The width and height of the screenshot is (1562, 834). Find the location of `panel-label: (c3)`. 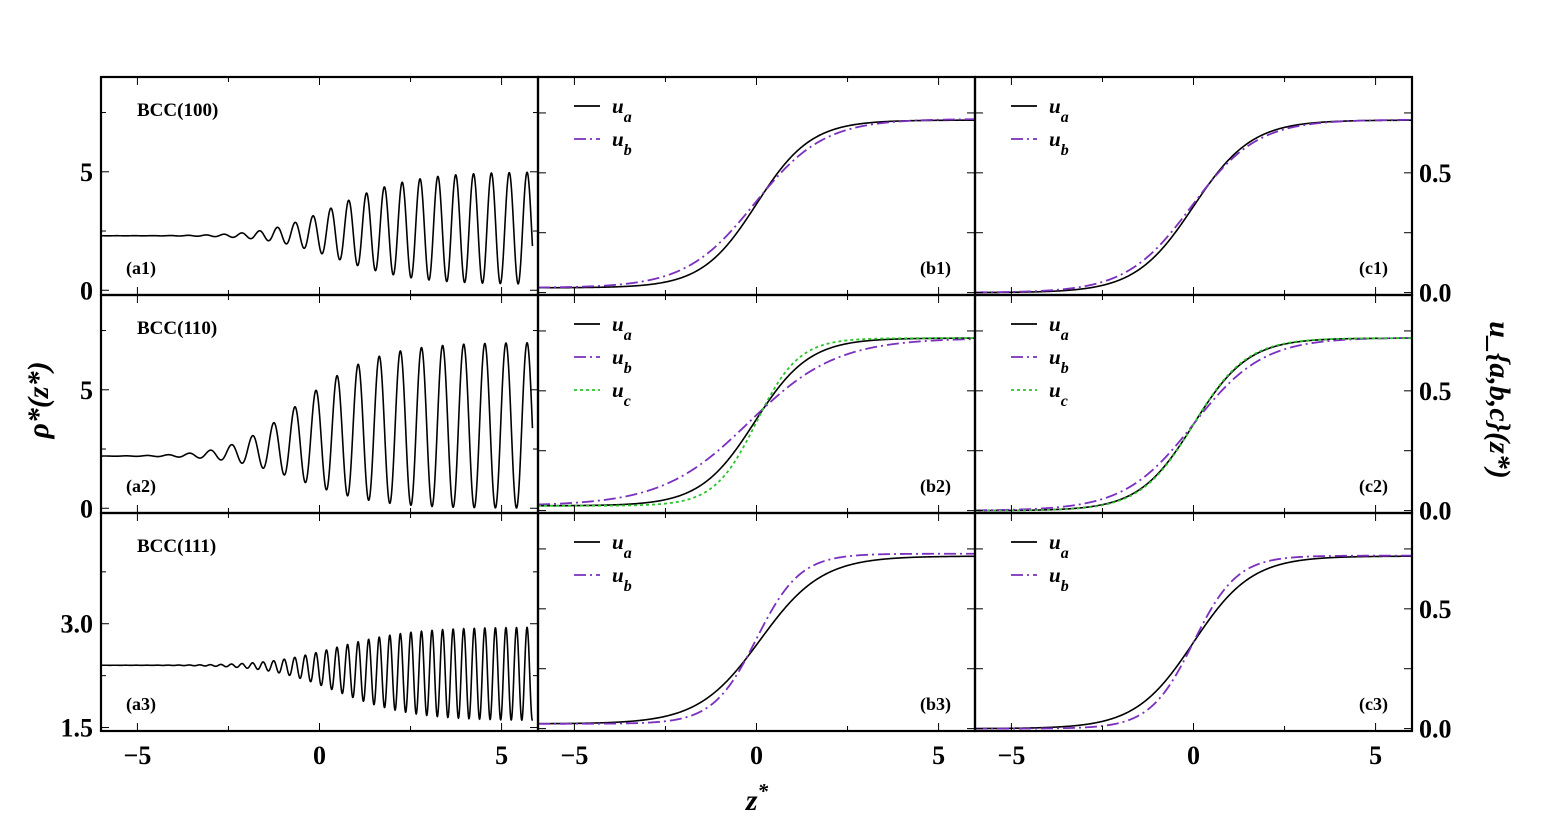

panel-label: (c3) is located at coordinates (1373, 704).